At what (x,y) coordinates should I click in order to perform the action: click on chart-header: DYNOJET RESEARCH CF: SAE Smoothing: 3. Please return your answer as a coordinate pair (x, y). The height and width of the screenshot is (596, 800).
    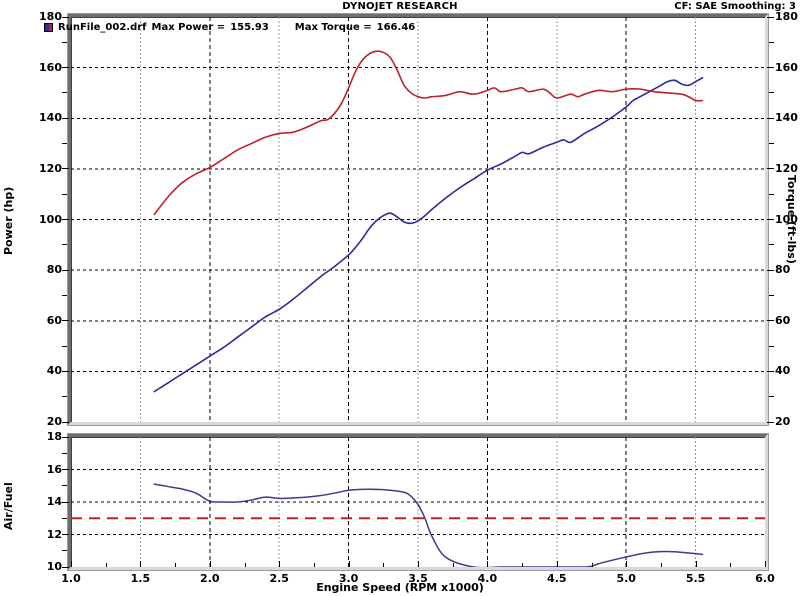
    Looking at the image, I should click on (400, 7).